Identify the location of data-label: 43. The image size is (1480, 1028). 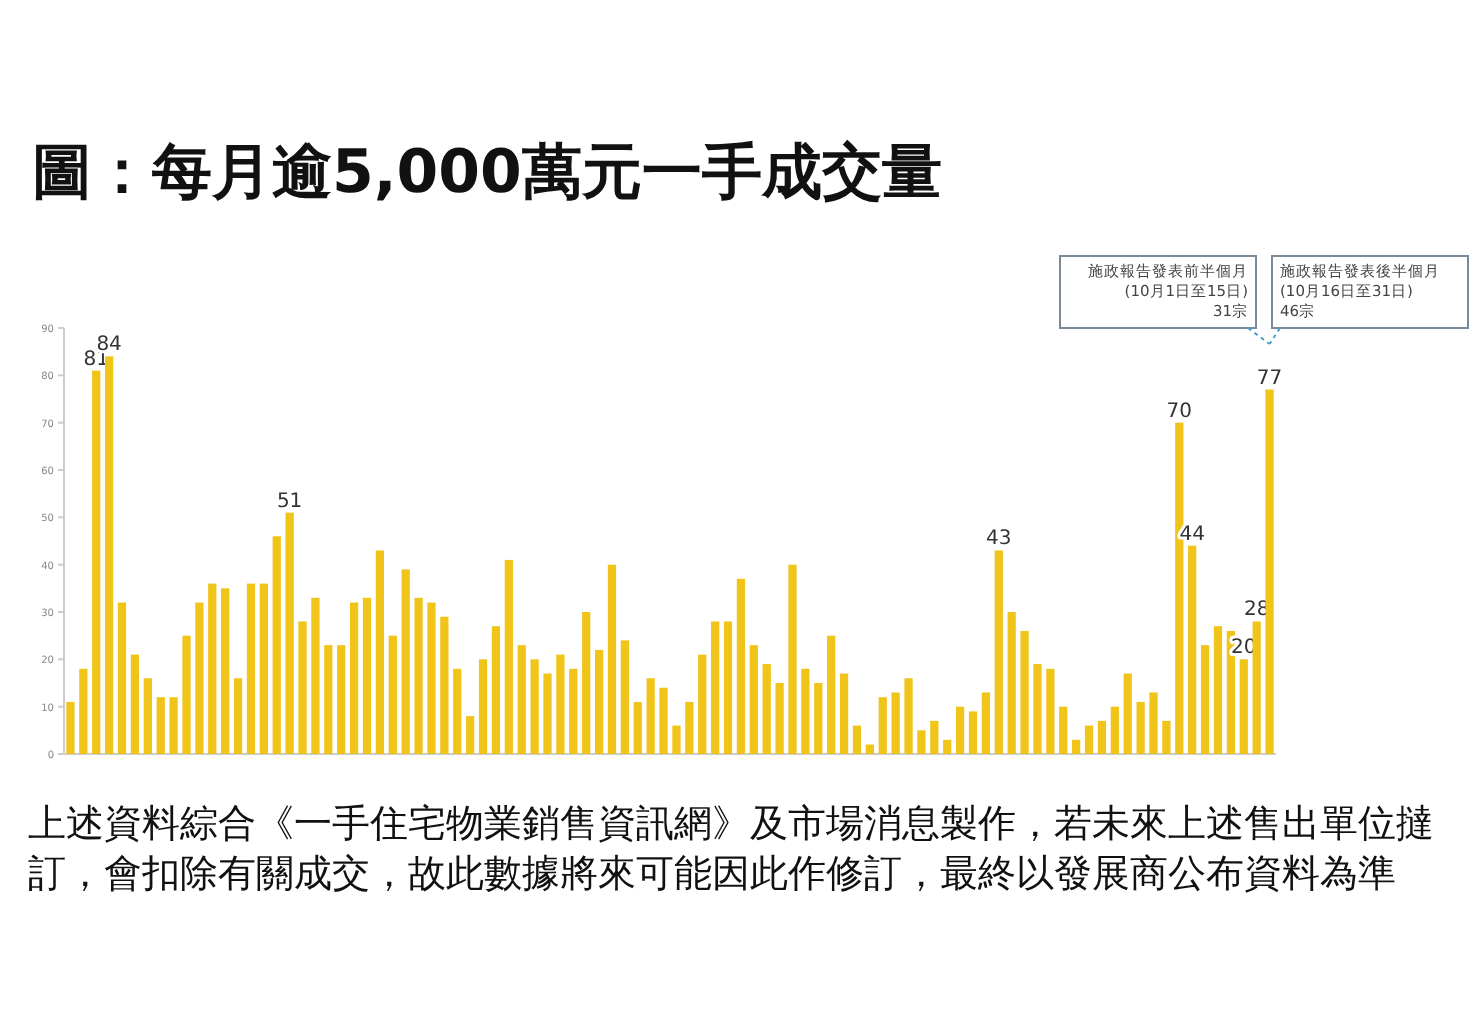
(999, 539).